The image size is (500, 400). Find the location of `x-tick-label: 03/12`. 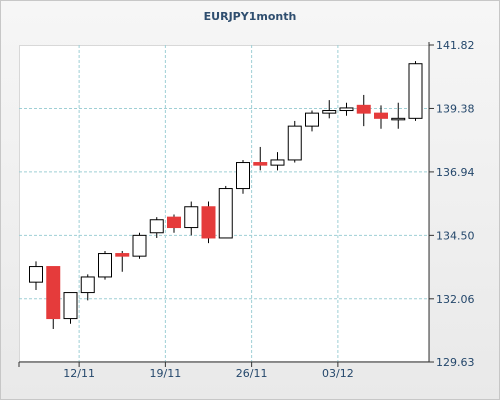

x-tick-label: 03/12 is located at coordinates (338, 373).